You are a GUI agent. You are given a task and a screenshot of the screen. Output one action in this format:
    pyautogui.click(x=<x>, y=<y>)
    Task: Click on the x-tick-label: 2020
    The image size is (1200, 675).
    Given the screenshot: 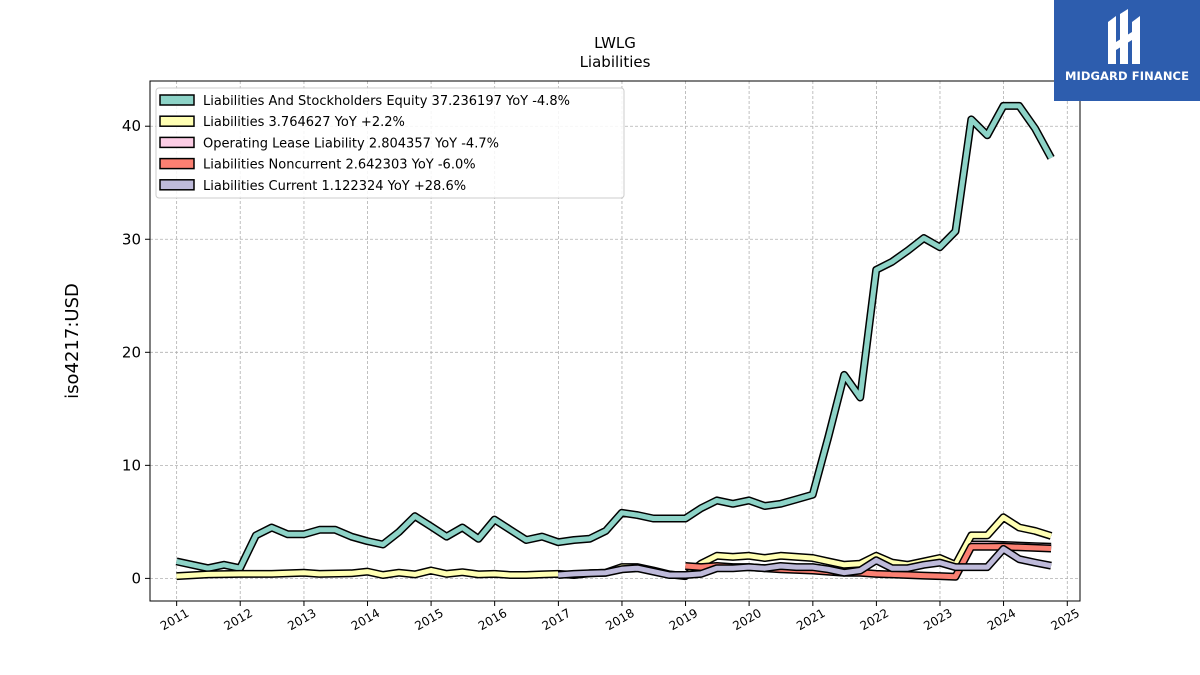 What is the action you would take?
    pyautogui.click(x=746, y=619)
    